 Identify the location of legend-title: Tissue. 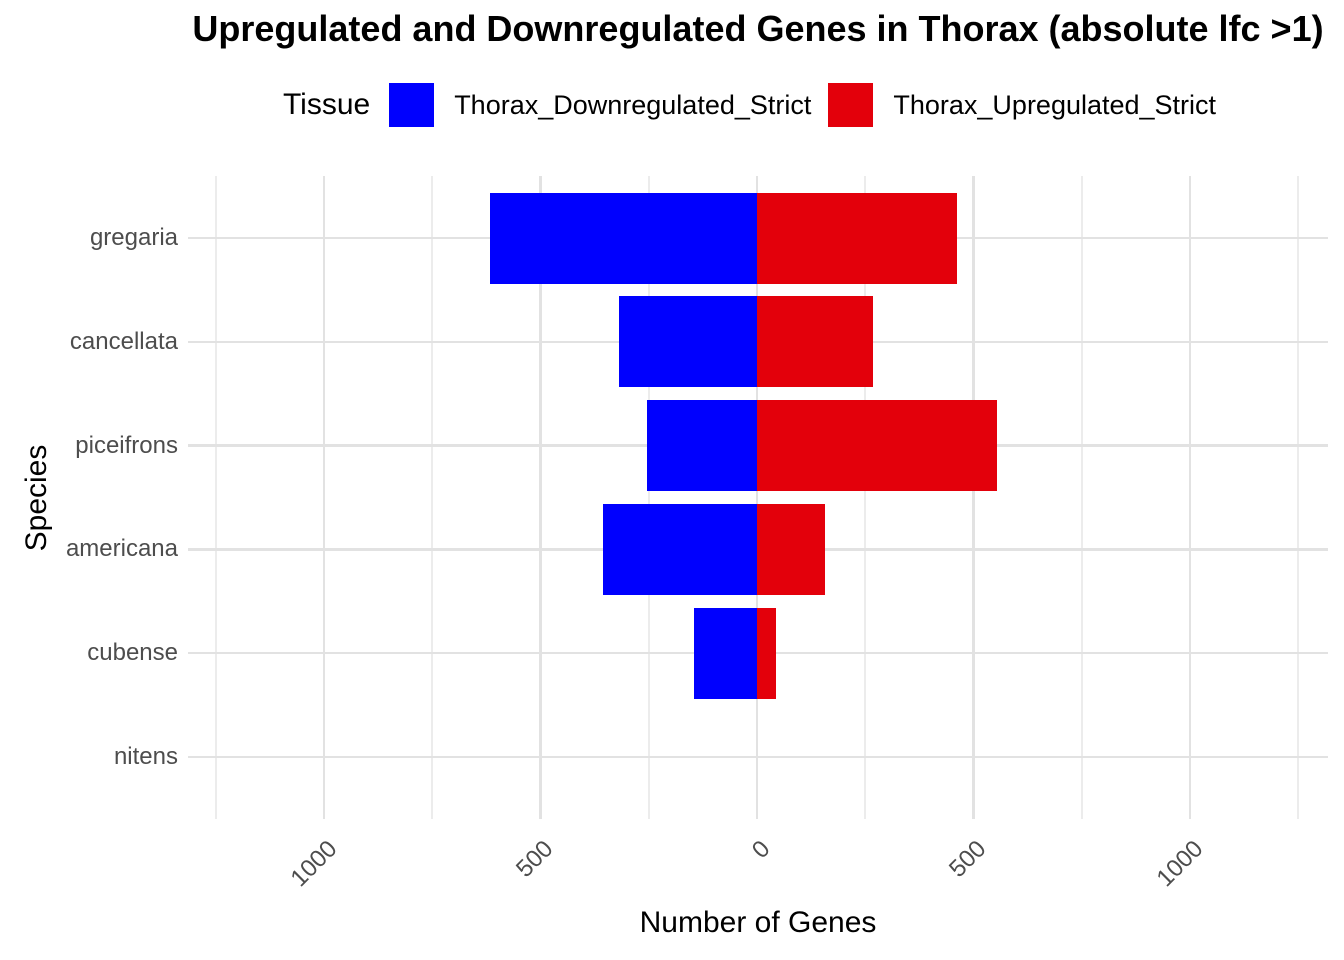
(326, 104).